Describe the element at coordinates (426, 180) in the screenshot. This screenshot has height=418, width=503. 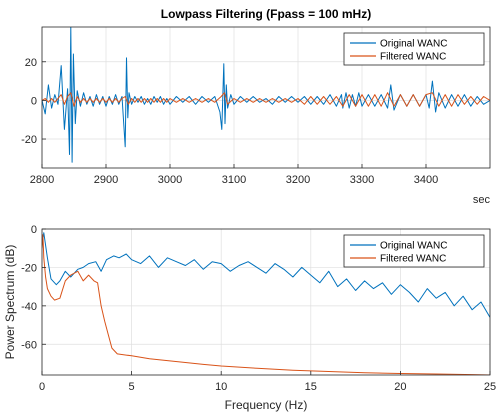
I see `x-tick-label: 3400` at that location.